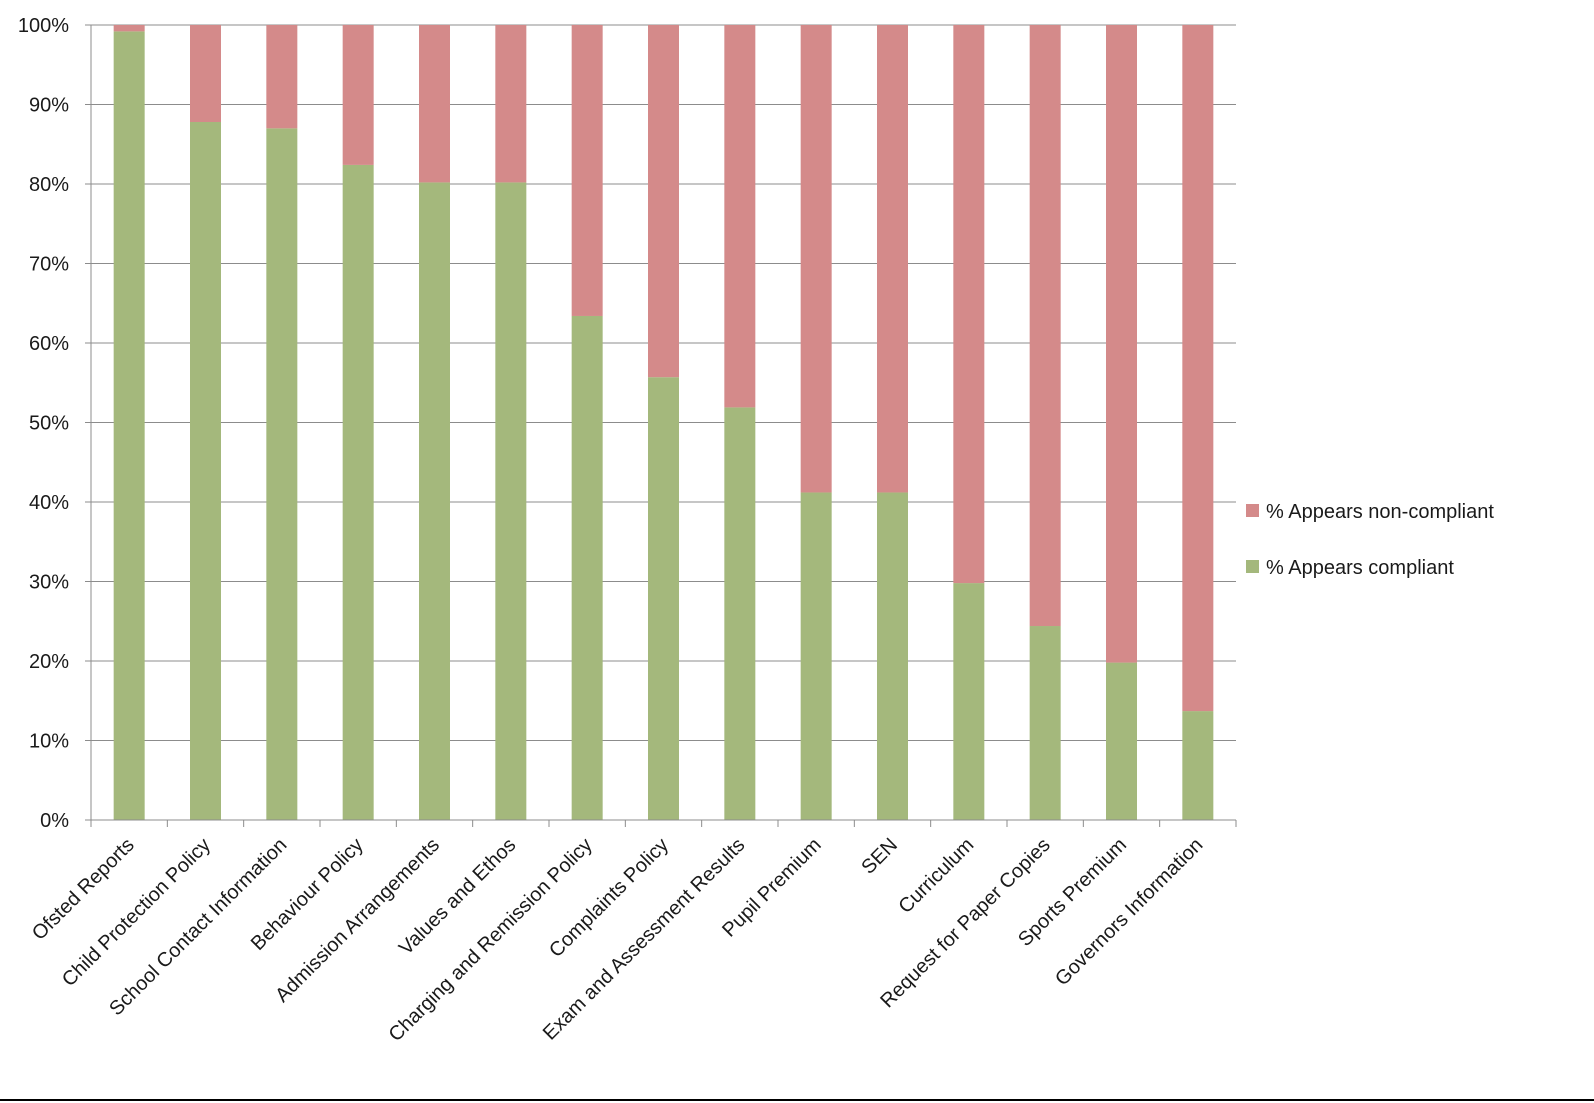  Describe the element at coordinates (49, 742) in the screenshot. I see `y-tick-label: 10%` at that location.